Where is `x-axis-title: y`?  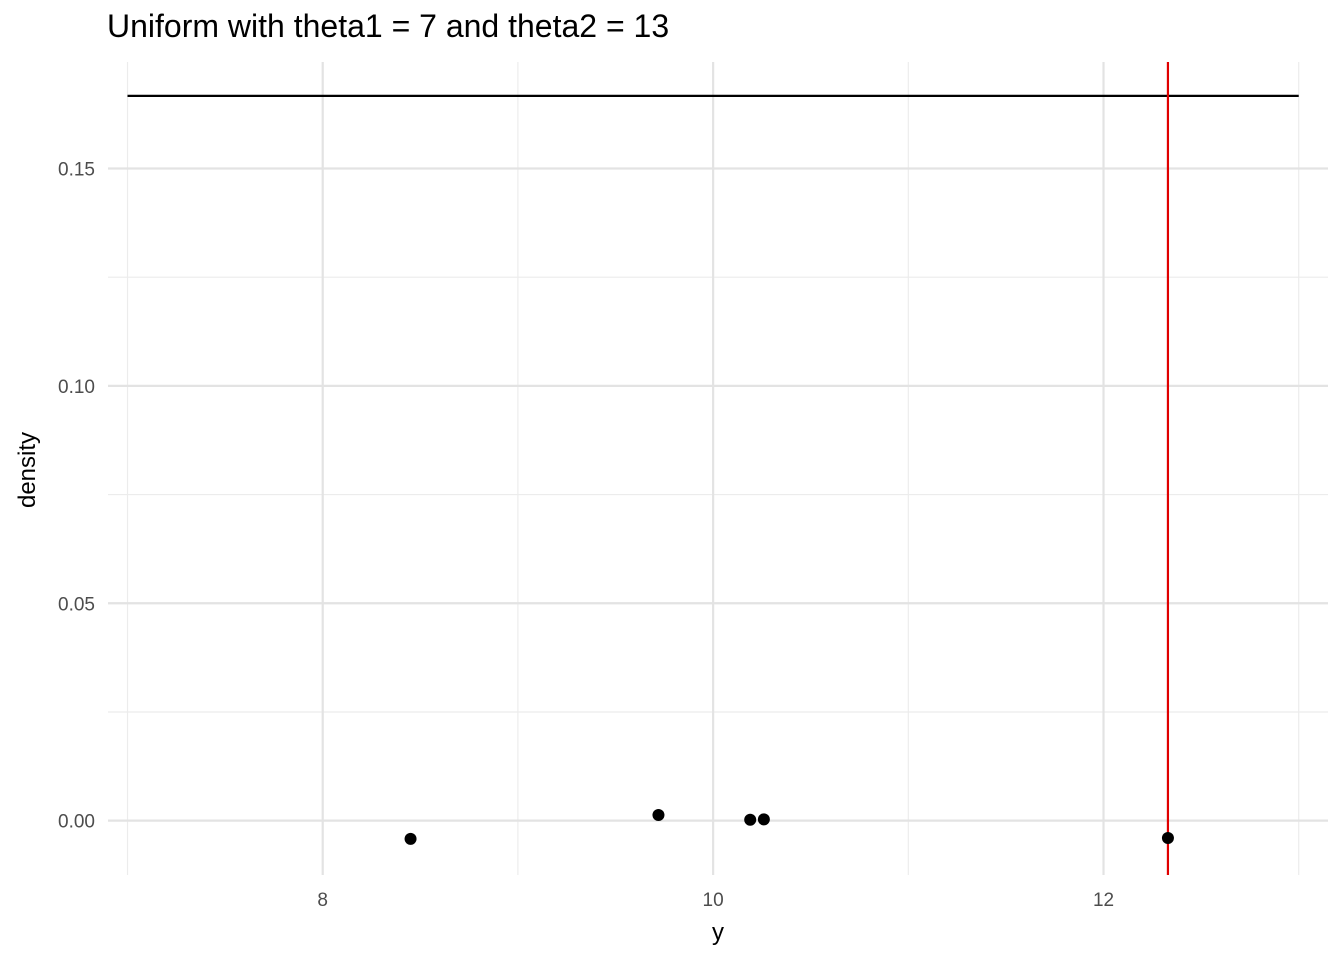
x-axis-title: y is located at coordinates (718, 932).